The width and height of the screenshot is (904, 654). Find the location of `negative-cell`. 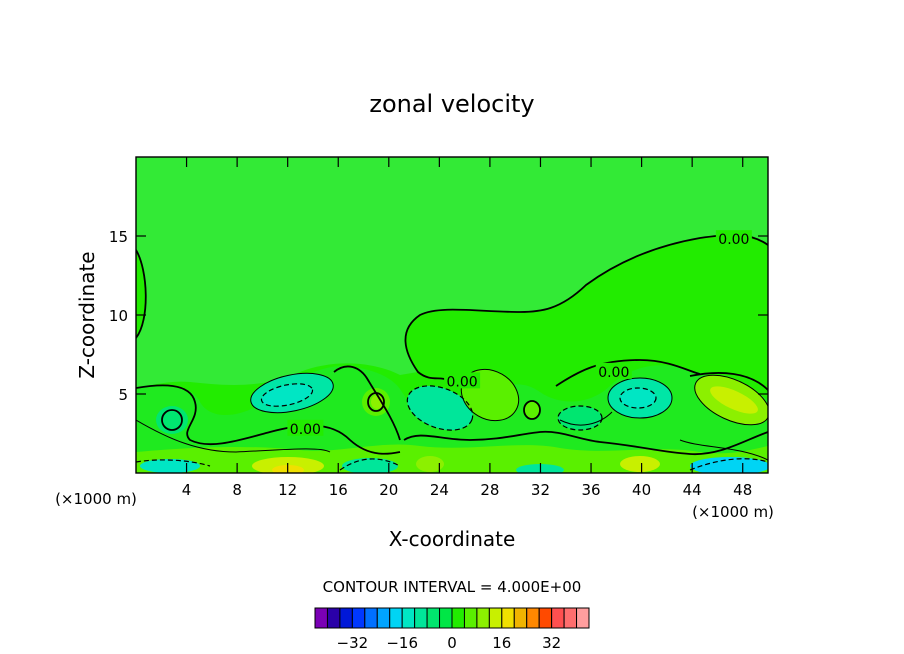

negative-cell is located at coordinates (440, 408).